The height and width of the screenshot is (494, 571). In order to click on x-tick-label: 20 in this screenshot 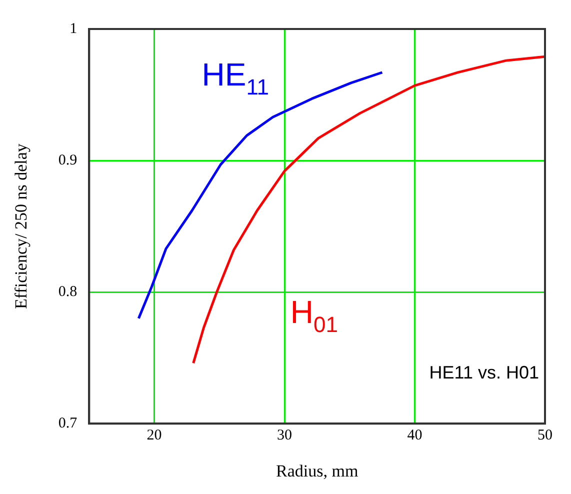, I will do `click(154, 436)`.